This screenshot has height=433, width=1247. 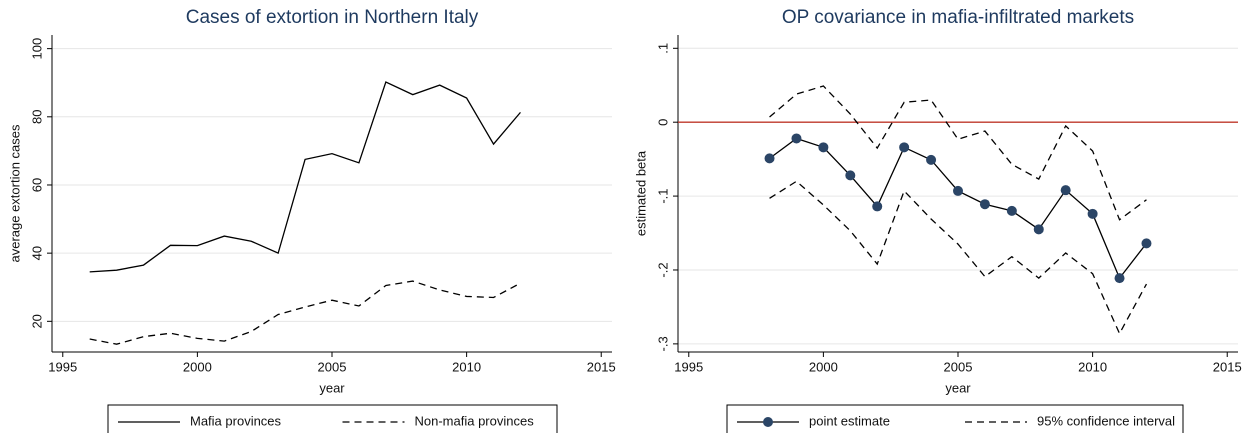 I want to click on y-tick-label: -.3, so click(x=662, y=343).